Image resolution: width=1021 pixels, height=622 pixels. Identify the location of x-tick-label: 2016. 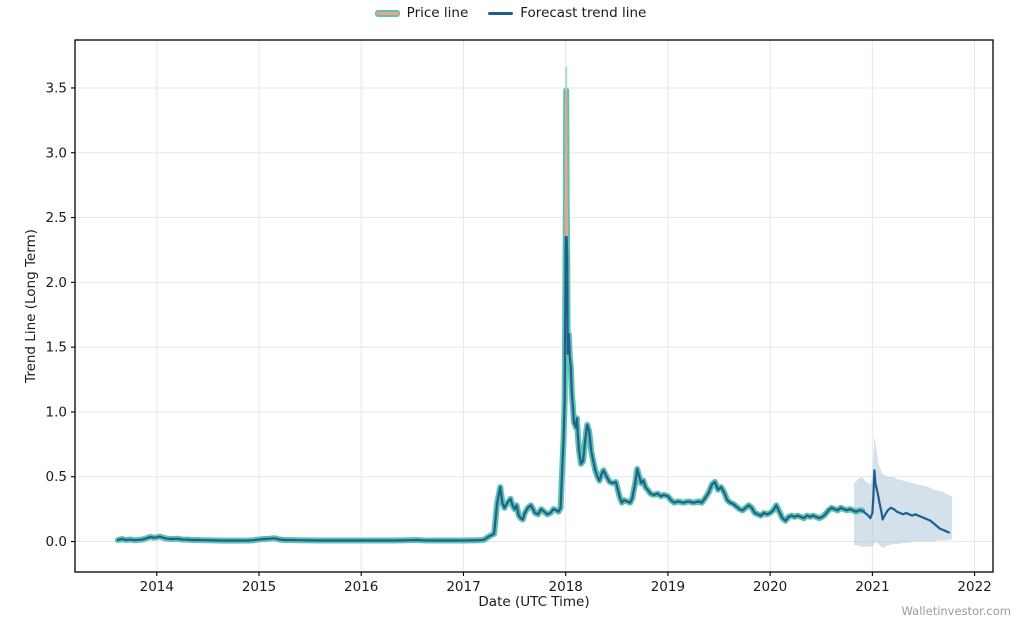
(361, 587).